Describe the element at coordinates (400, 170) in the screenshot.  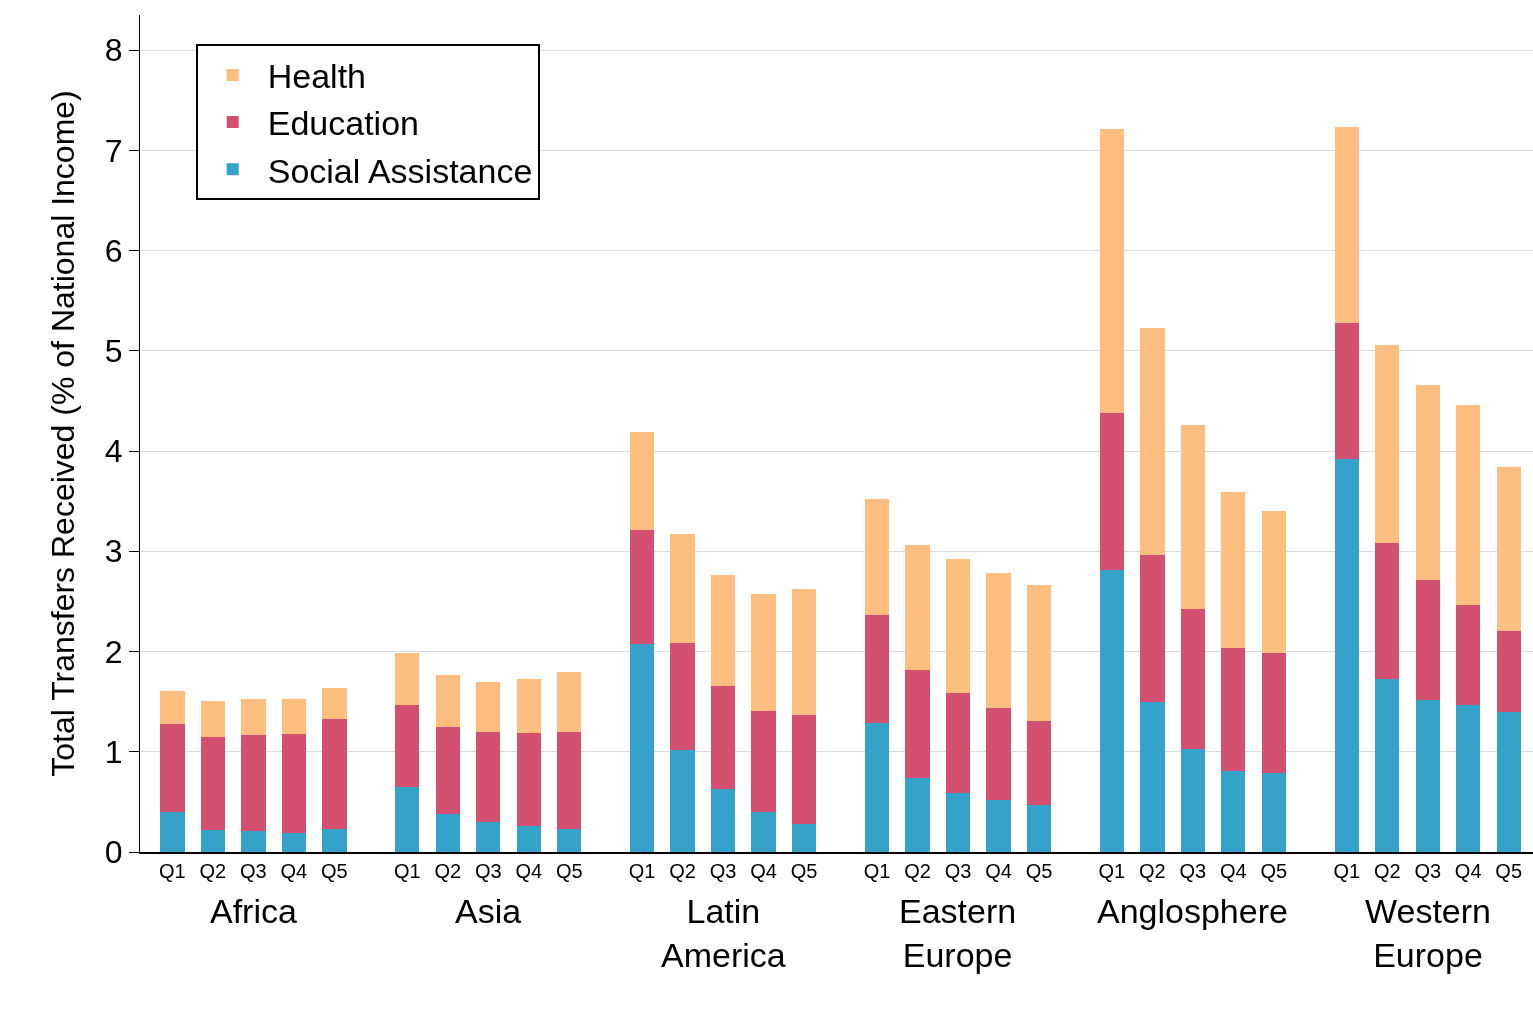
I see `legend-label: Social Assistance` at that location.